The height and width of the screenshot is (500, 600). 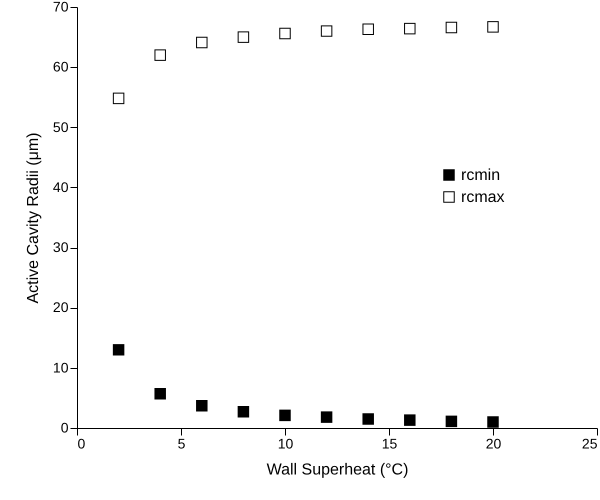 What do you see at coordinates (390, 444) in the screenshot?
I see `x-tick-label: 15` at bounding box center [390, 444].